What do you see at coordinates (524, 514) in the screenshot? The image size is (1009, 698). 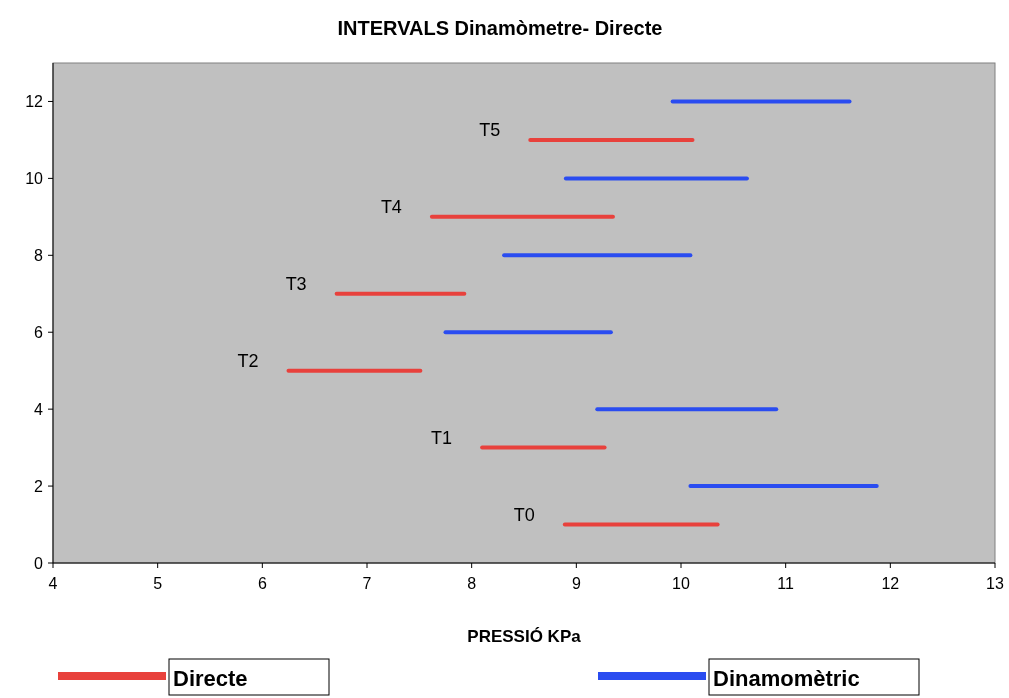 I see `annotation: T0` at bounding box center [524, 514].